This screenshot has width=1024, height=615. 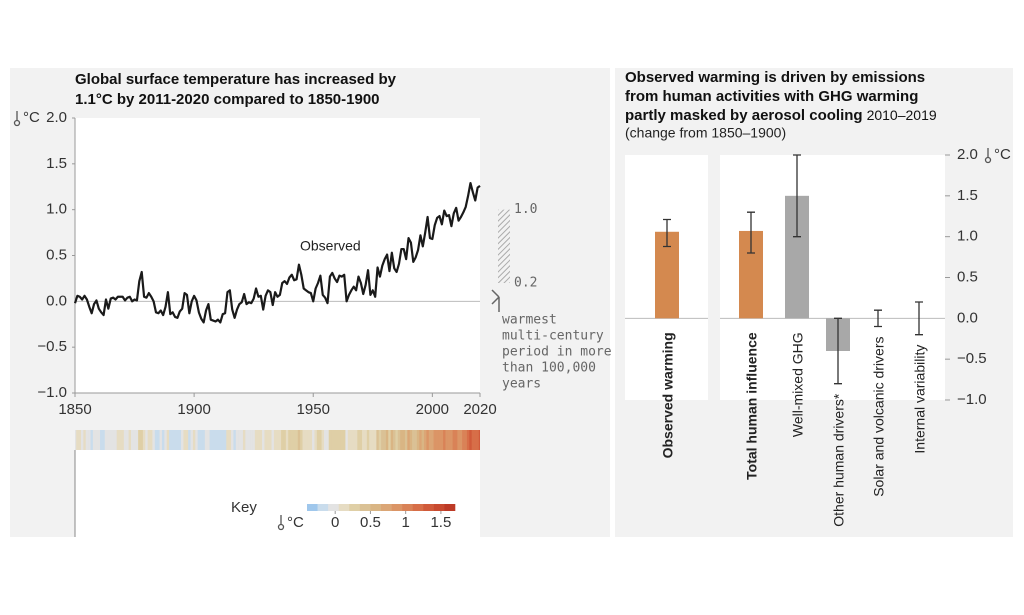 I want to click on y-tick-label: 2.0, so click(x=967, y=154).